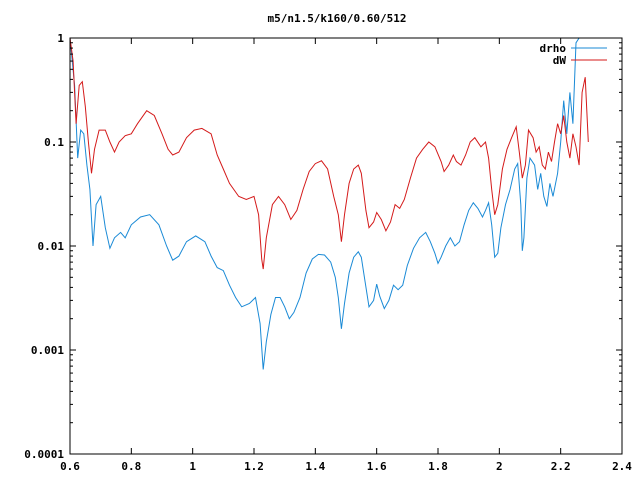 The height and width of the screenshot is (480, 640). Describe the element at coordinates (336, 18) in the screenshot. I see `chart-title: m5/n1.5/k160/0.60/512` at that location.